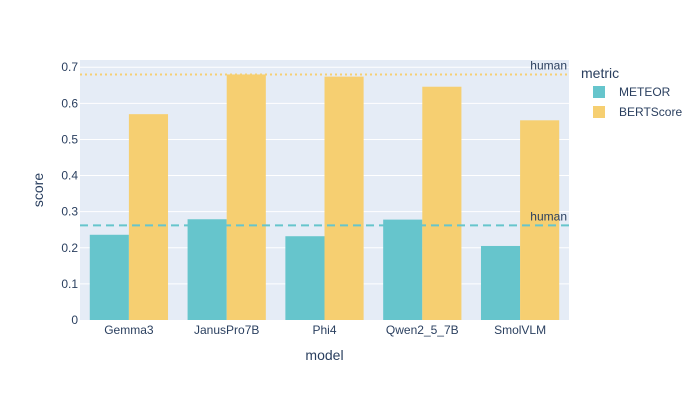  I want to click on x-axis-label: model, so click(324, 355).